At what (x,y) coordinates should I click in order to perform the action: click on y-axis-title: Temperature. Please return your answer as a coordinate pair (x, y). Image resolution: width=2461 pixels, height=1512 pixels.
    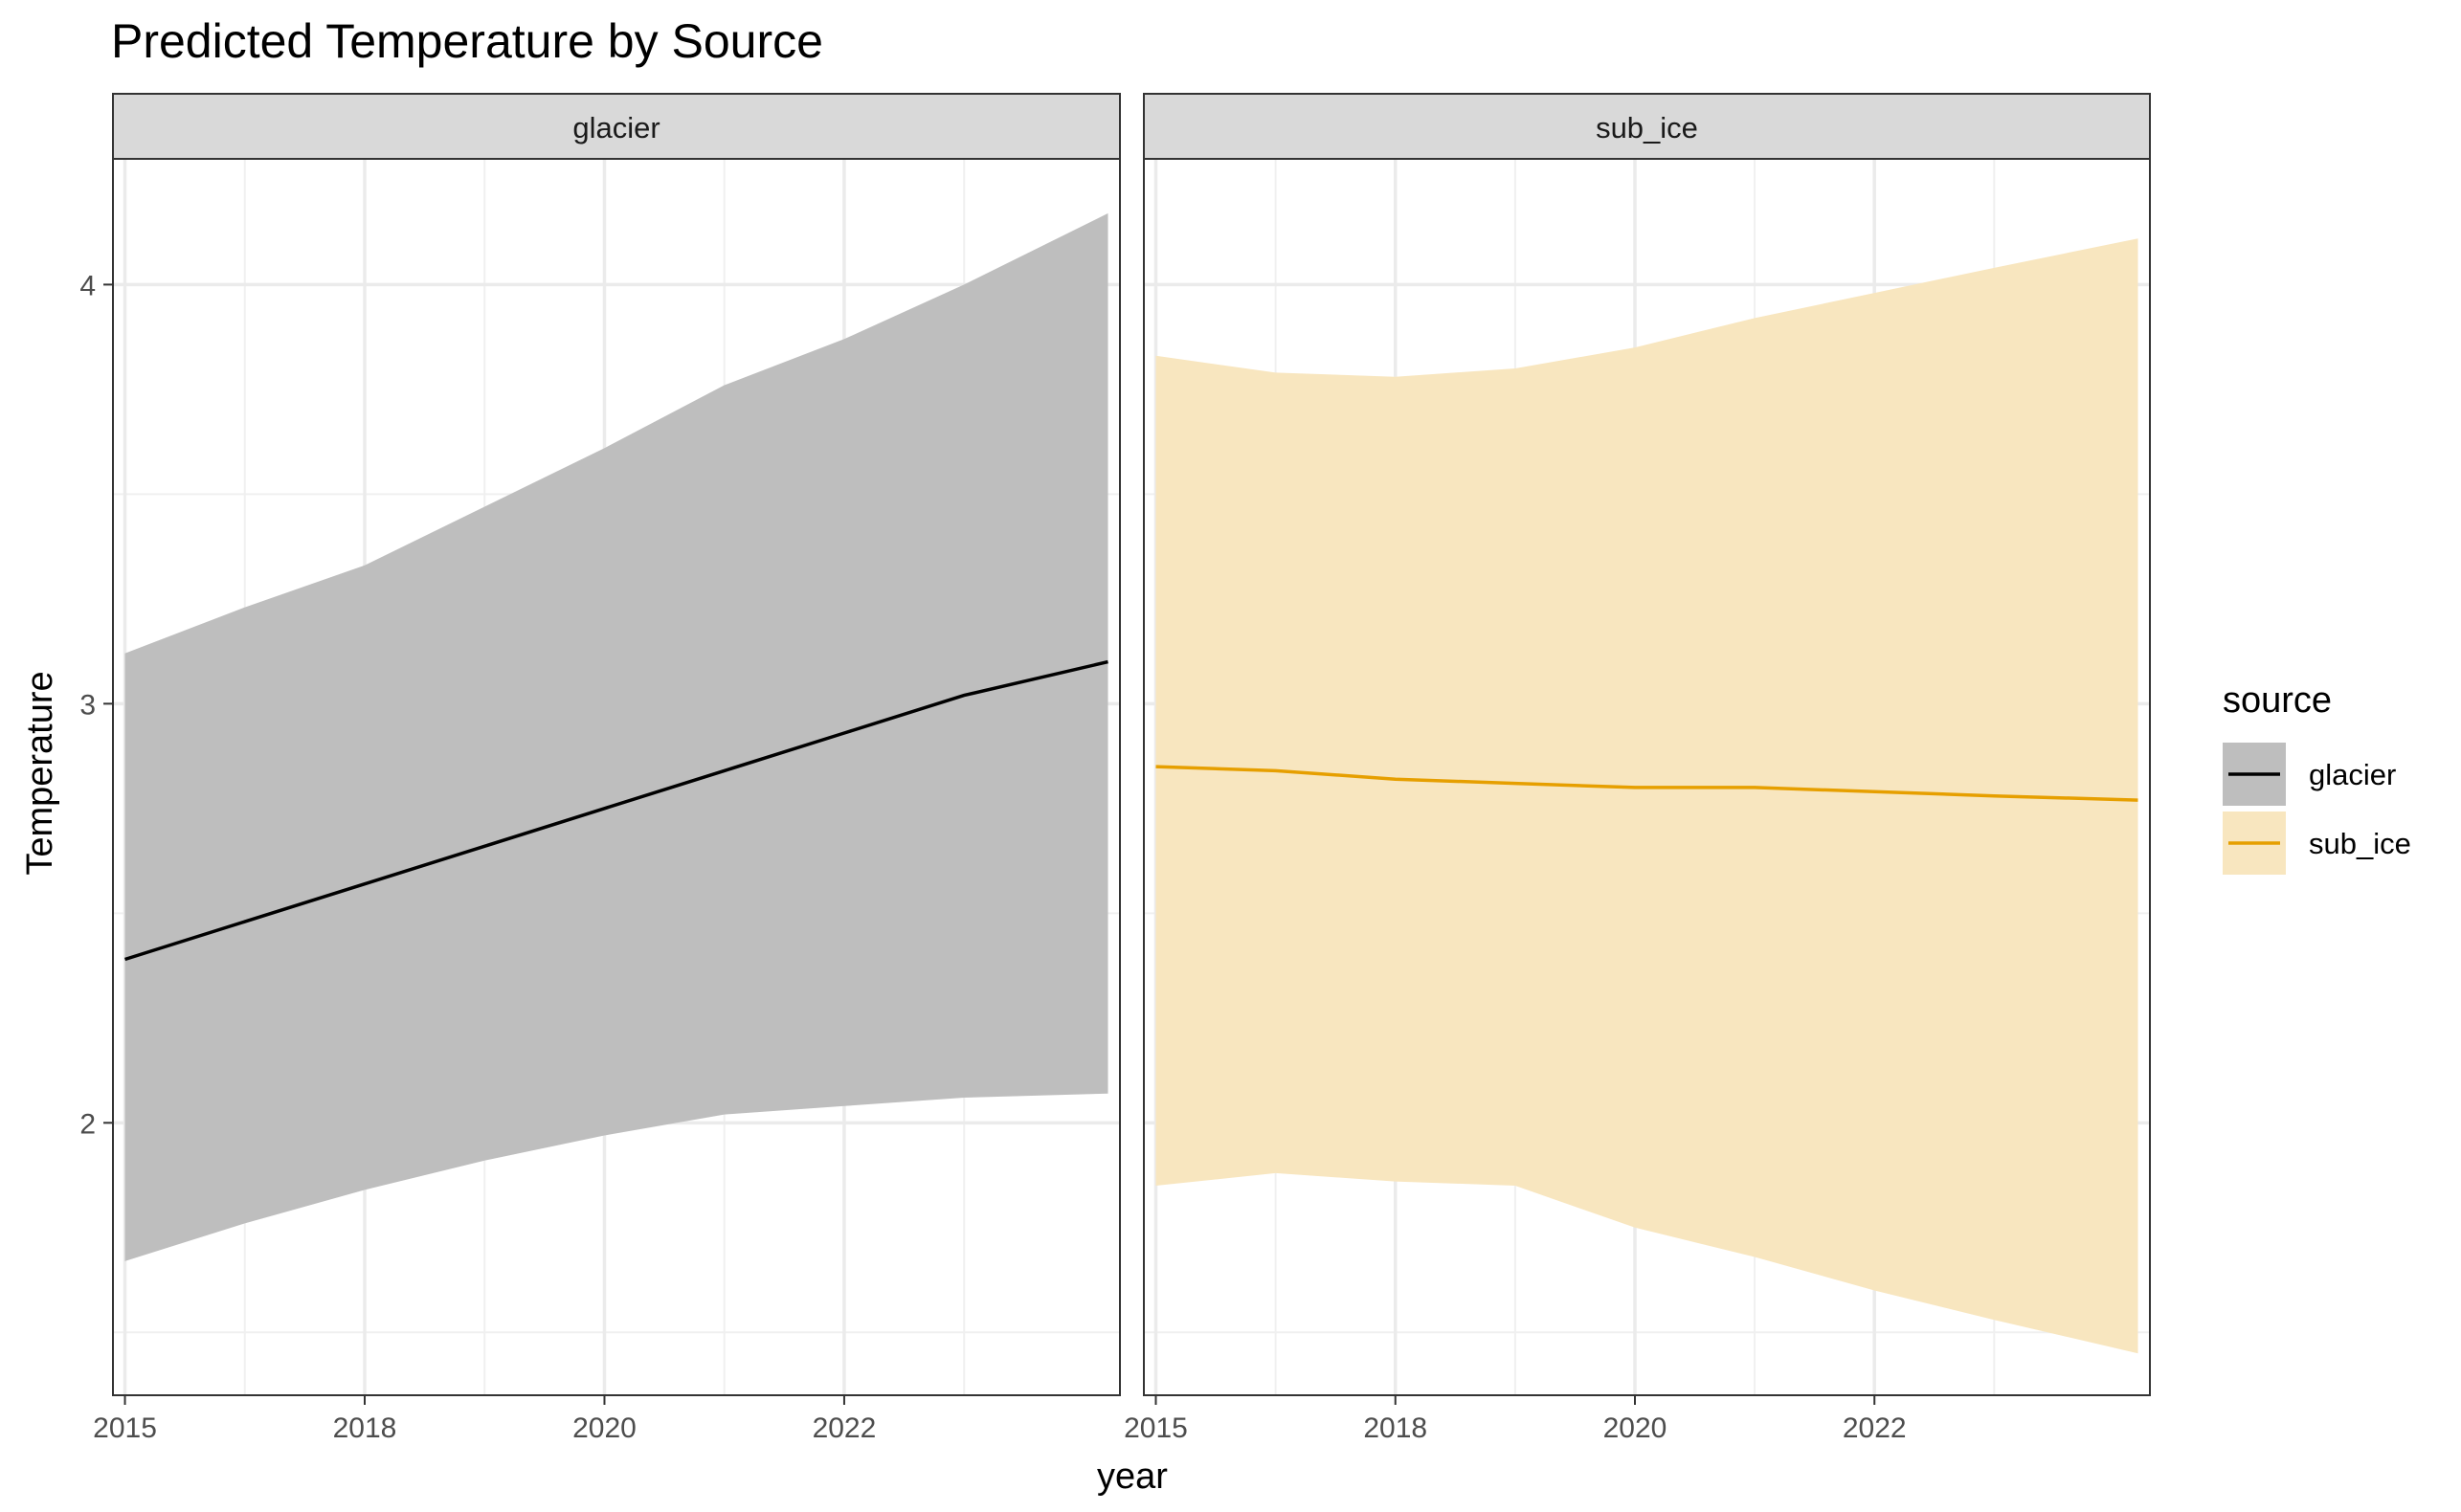
    Looking at the image, I should click on (40, 773).